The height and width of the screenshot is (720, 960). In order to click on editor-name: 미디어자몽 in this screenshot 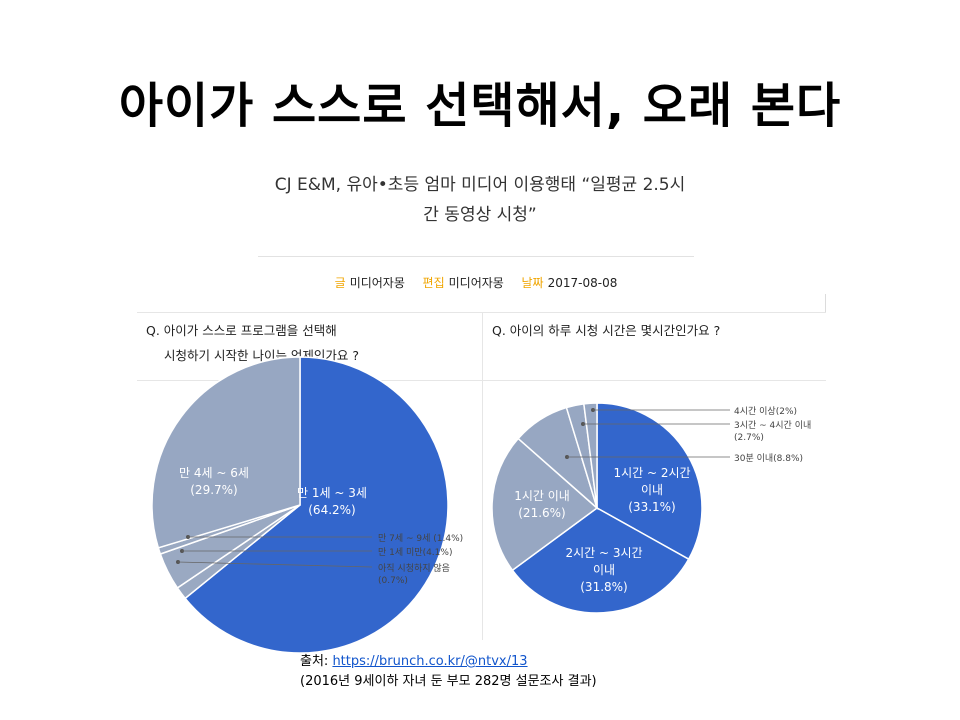, I will do `click(476, 283)`.